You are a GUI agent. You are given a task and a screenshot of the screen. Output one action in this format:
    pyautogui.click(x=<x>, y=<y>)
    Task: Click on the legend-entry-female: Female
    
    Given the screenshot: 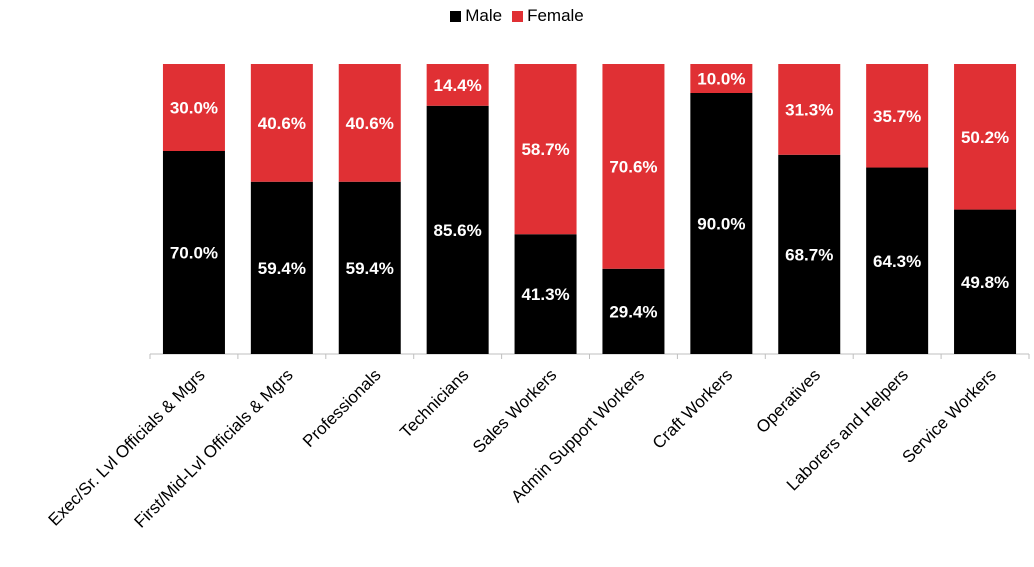 What is the action you would take?
    pyautogui.click(x=548, y=16)
    